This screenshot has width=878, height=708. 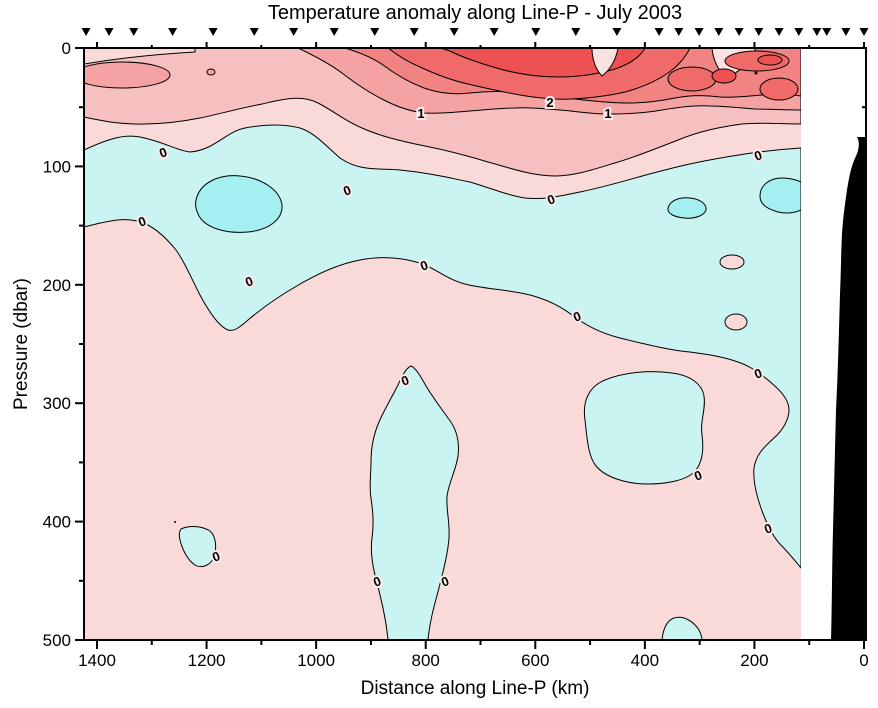 I want to click on x-tick-label: 600, so click(x=535, y=660).